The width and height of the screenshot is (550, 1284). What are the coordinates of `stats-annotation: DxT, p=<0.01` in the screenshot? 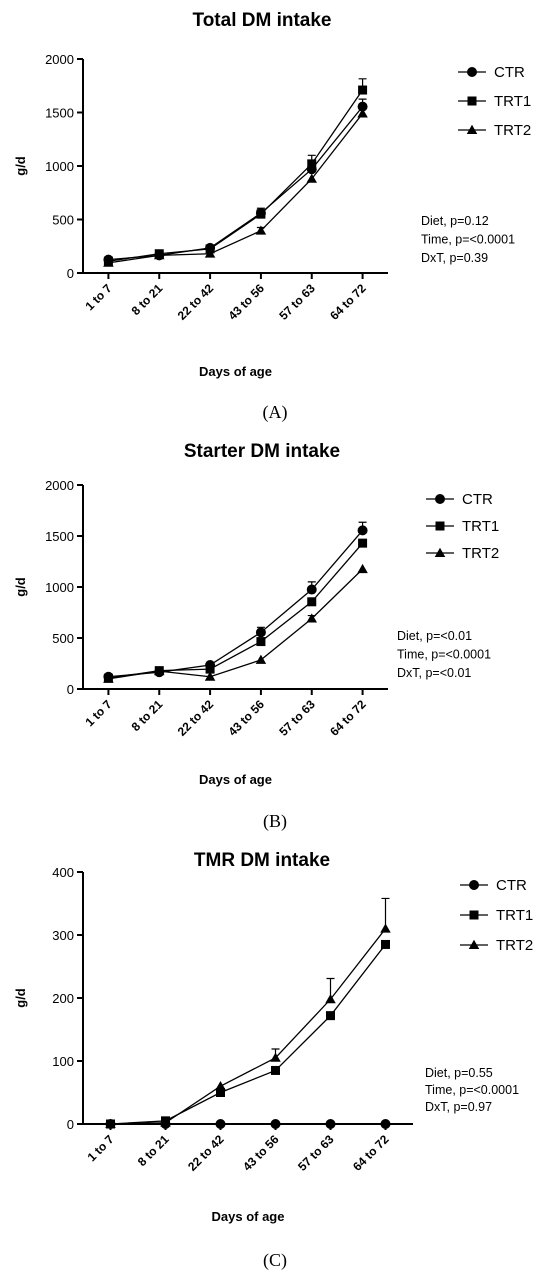 It's located at (434, 673).